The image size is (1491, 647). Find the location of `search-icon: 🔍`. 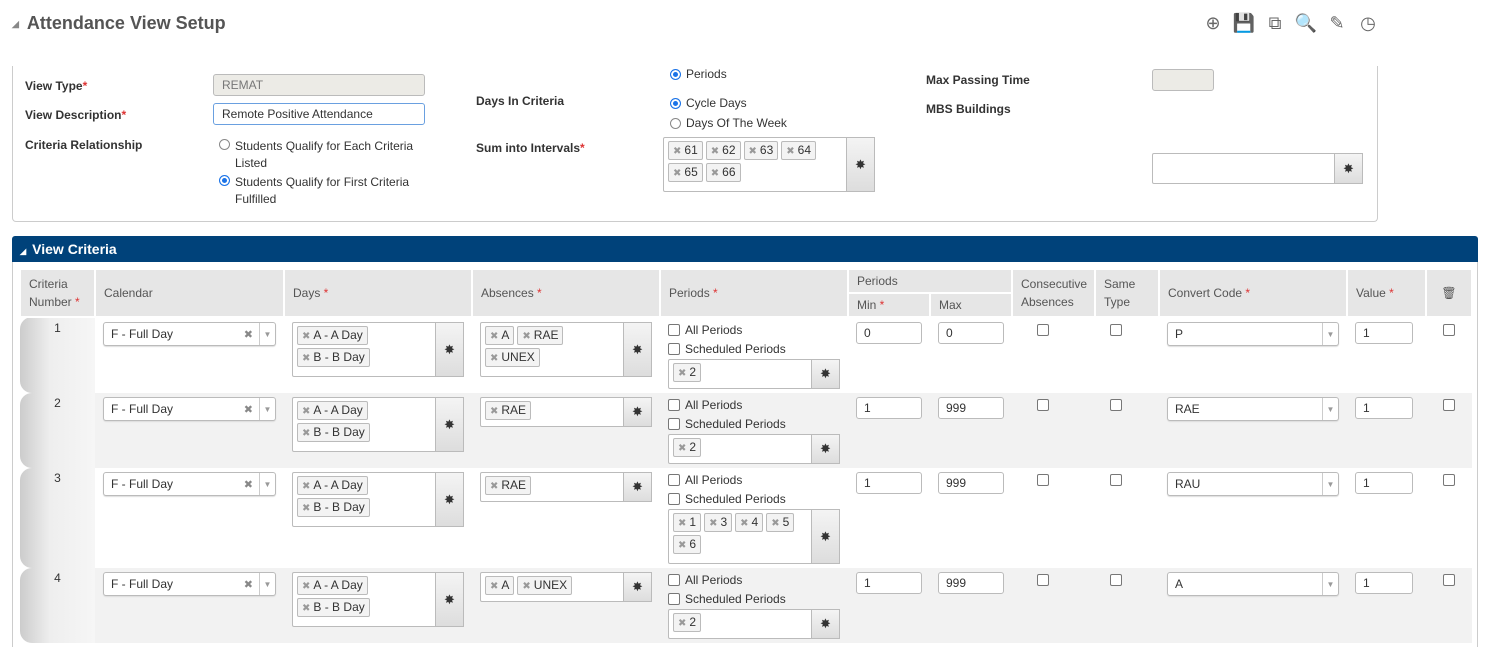

search-icon: 🔍 is located at coordinates (1306, 22).